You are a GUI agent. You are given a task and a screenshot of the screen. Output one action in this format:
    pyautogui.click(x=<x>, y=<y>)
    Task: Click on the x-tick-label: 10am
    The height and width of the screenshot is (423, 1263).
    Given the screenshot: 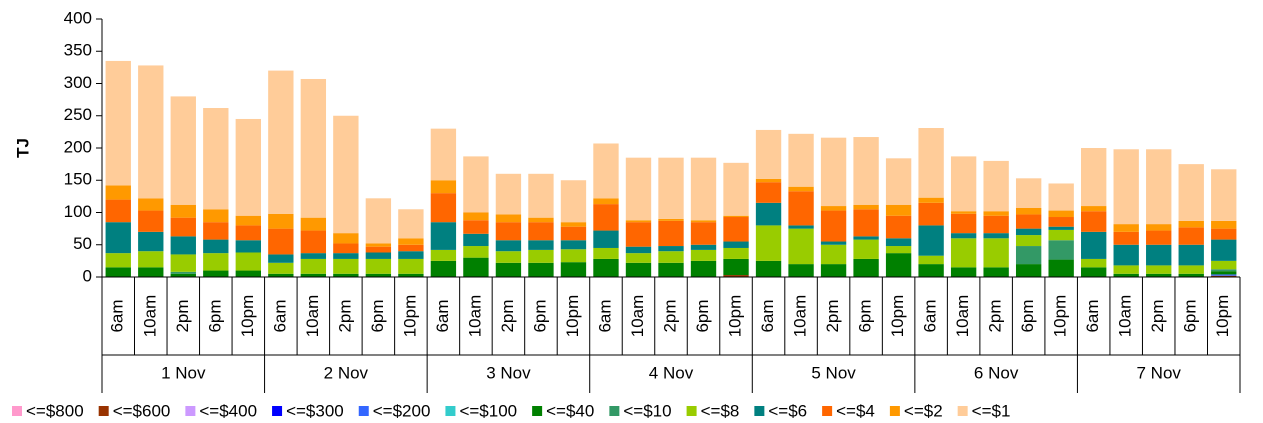 What is the action you would take?
    pyautogui.click(x=149, y=316)
    